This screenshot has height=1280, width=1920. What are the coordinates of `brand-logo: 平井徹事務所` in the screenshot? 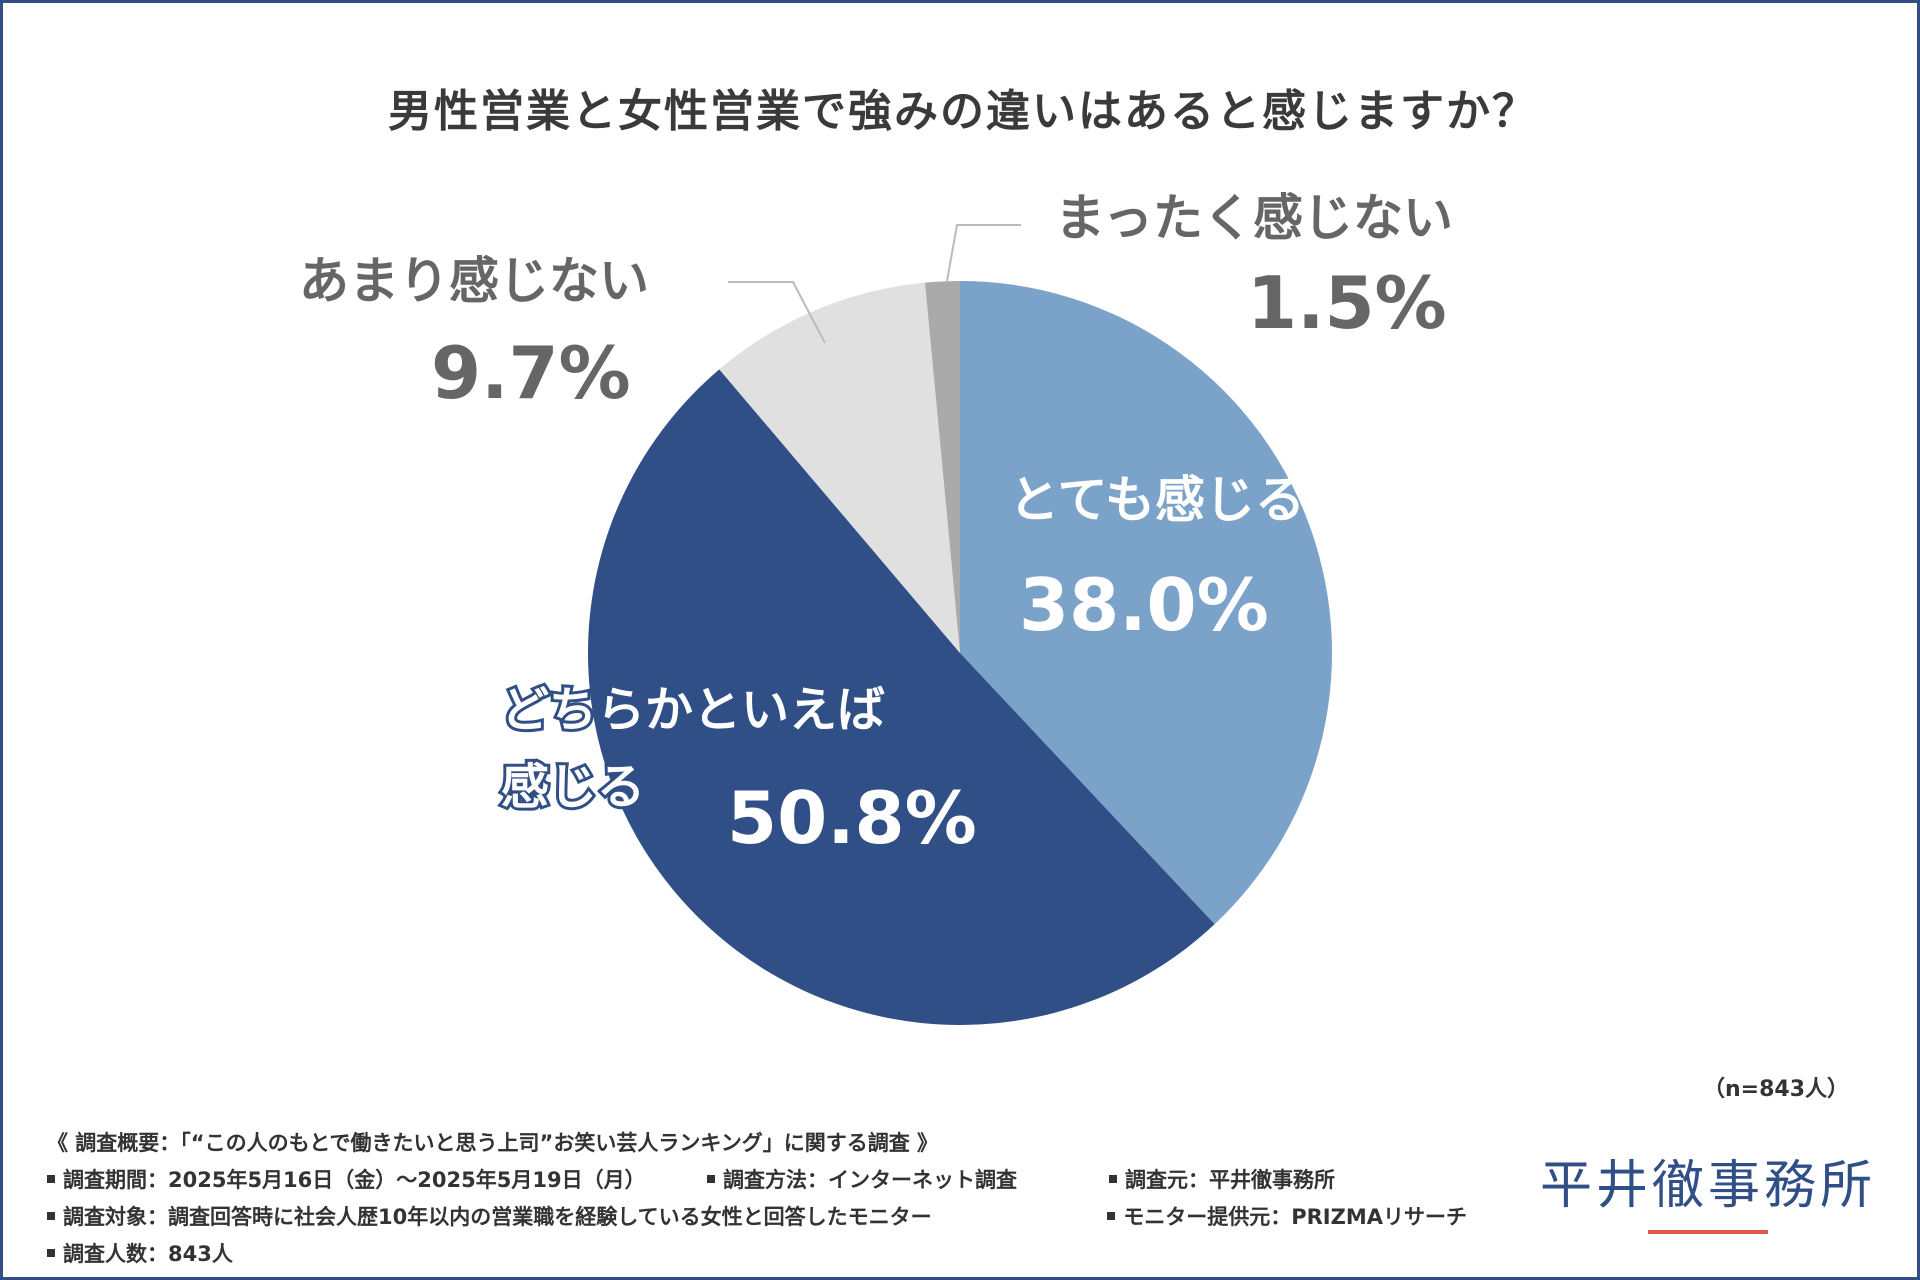 It's located at (1707, 1186).